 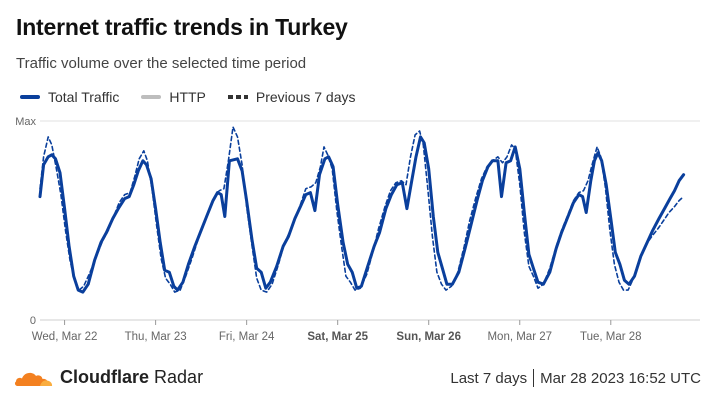 I want to click on legend-item-previous: Previous 7 days, so click(x=291, y=97).